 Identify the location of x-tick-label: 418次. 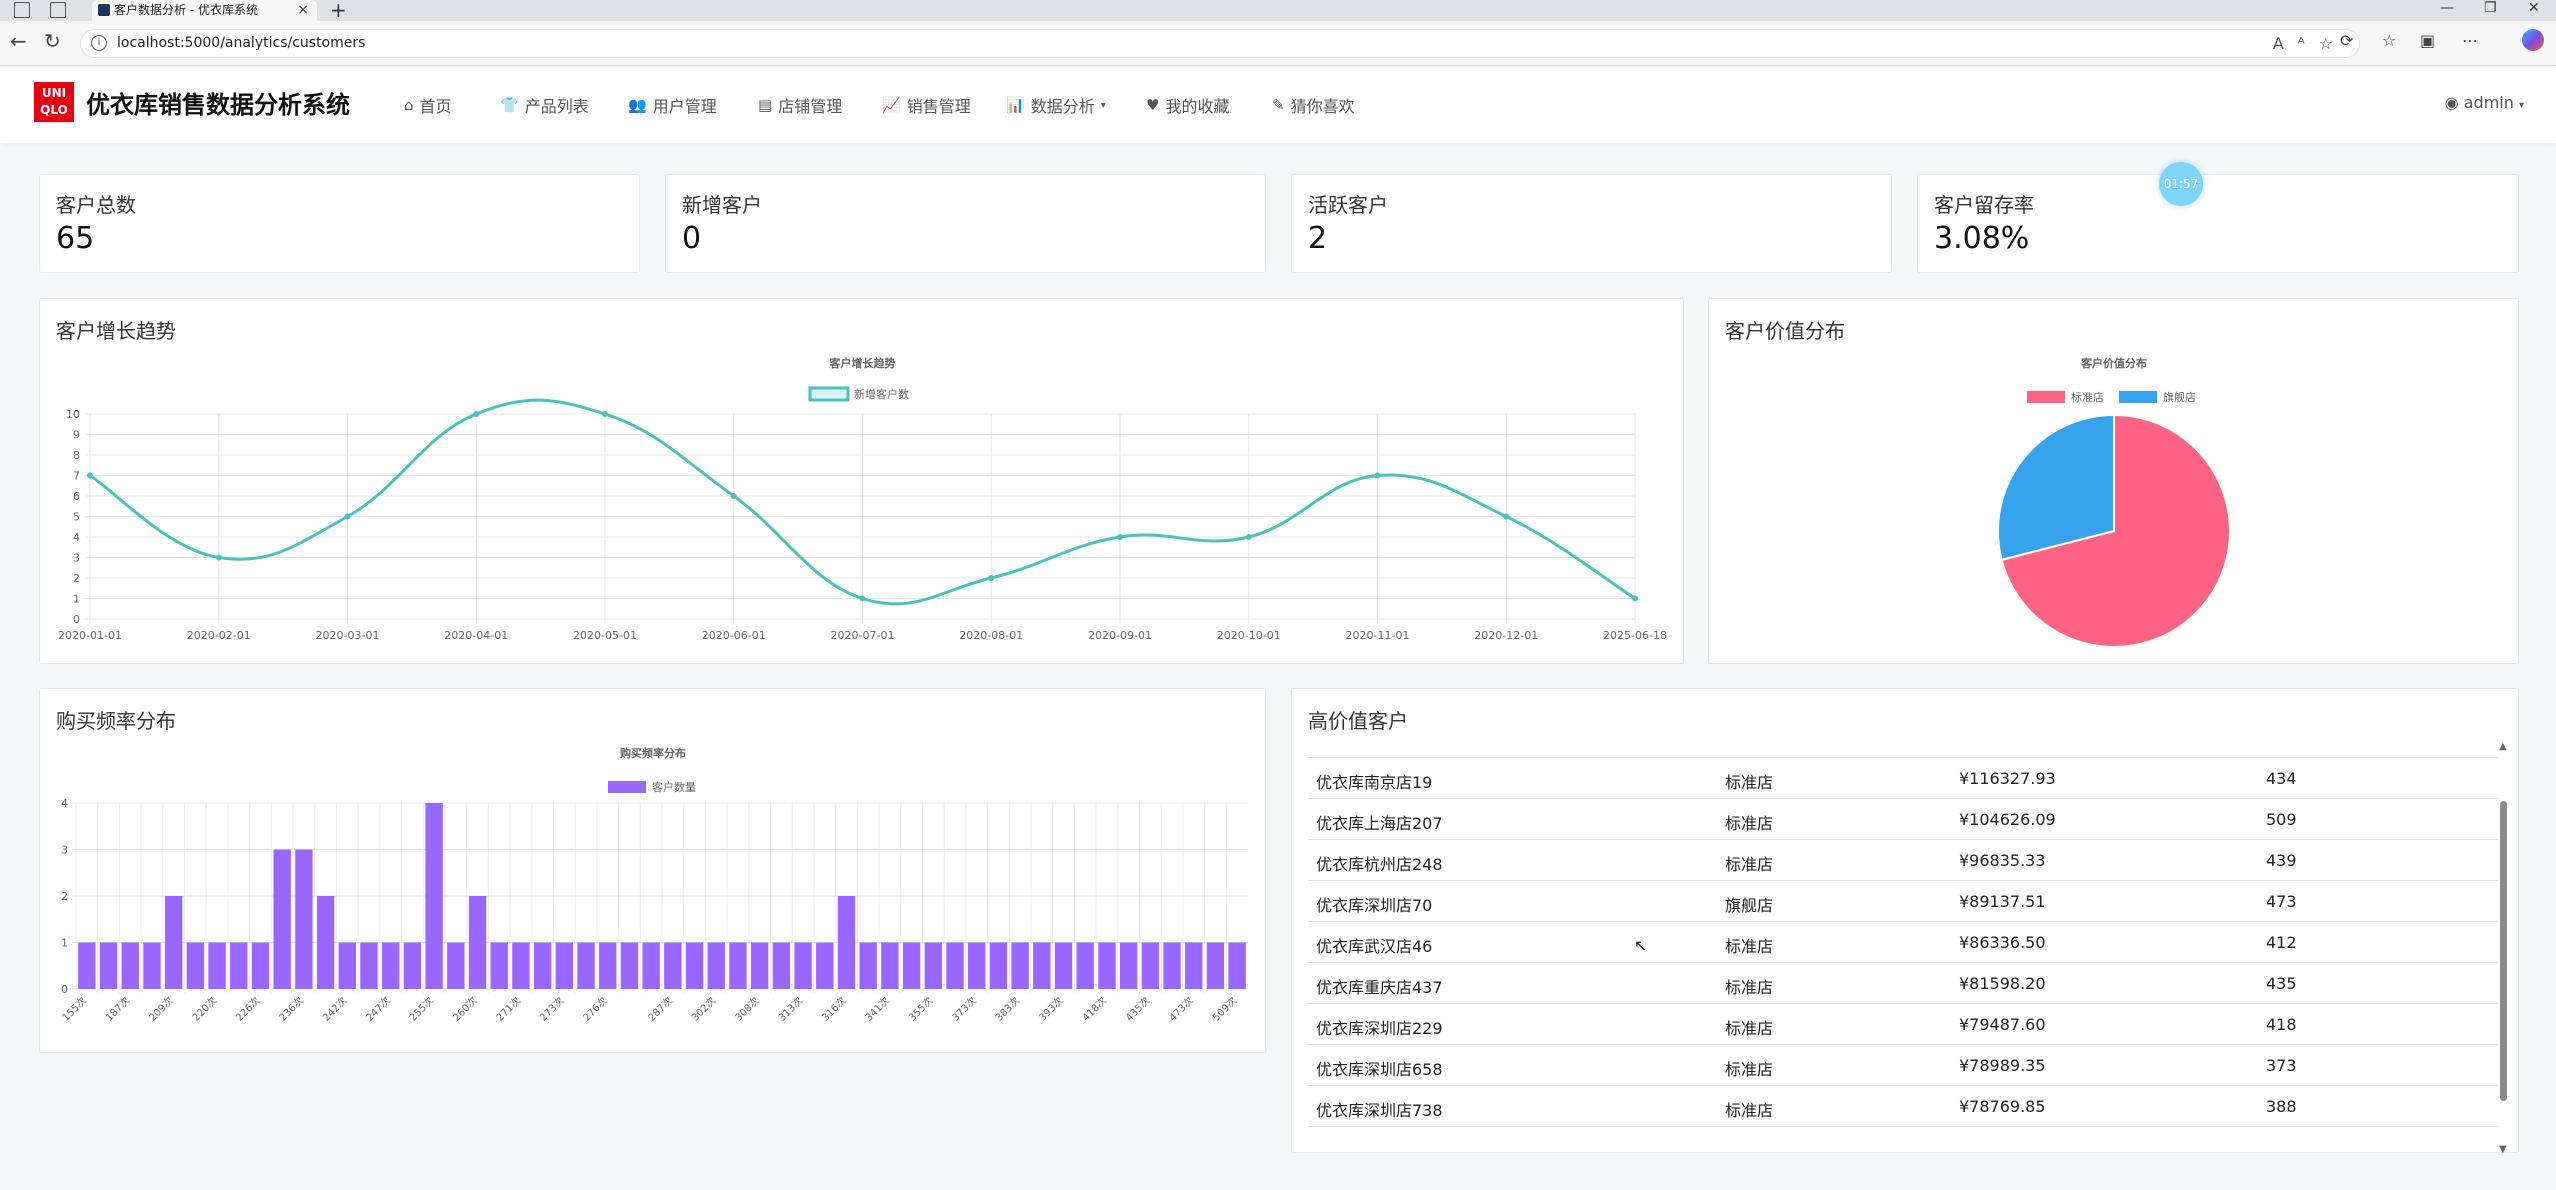
(1094, 1009).